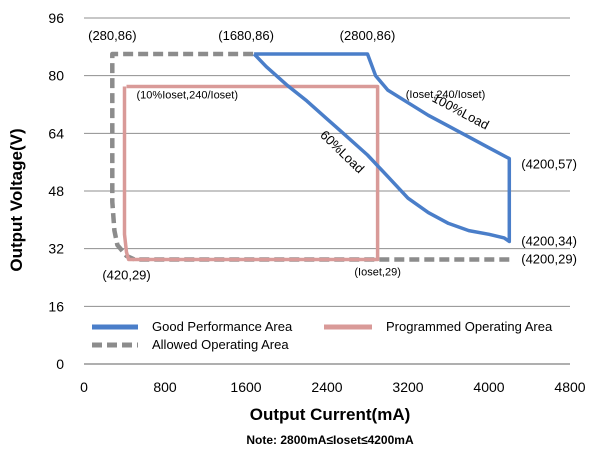  What do you see at coordinates (246, 35) in the screenshot?
I see `annotation-label: (1680,86)` at bounding box center [246, 35].